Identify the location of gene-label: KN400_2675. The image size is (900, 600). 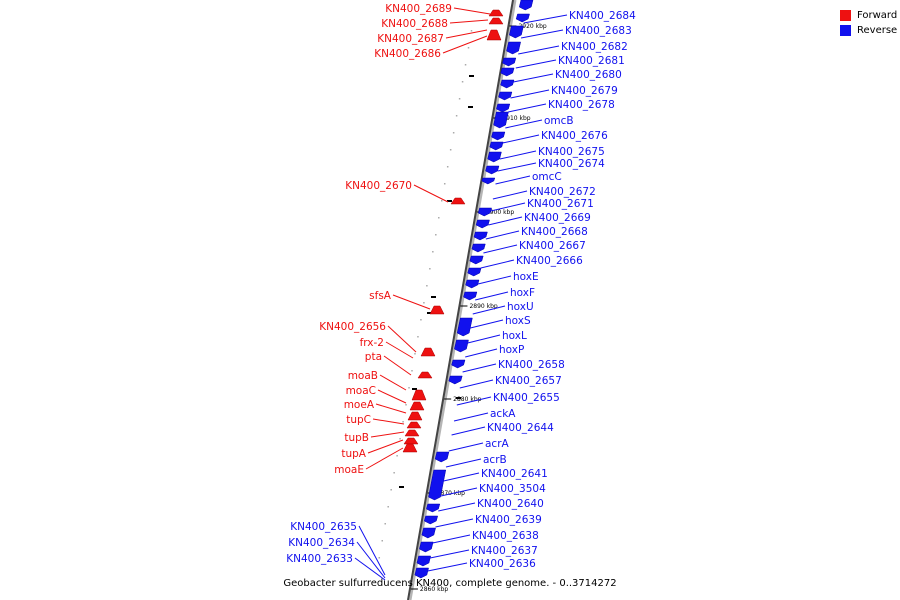
(571, 152).